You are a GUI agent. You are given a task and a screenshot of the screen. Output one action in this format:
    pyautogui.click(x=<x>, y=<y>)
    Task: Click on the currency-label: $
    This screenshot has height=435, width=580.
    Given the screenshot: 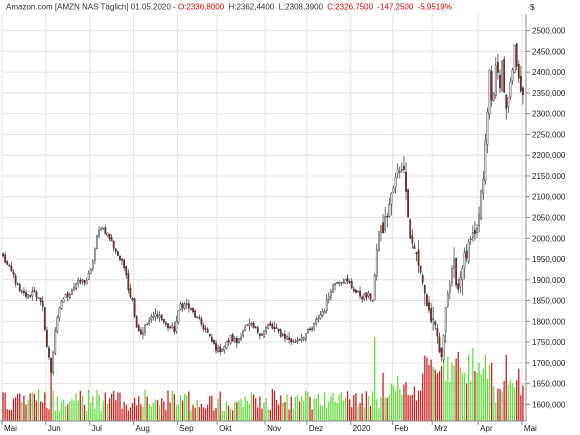 What is the action you would take?
    pyautogui.click(x=532, y=7)
    